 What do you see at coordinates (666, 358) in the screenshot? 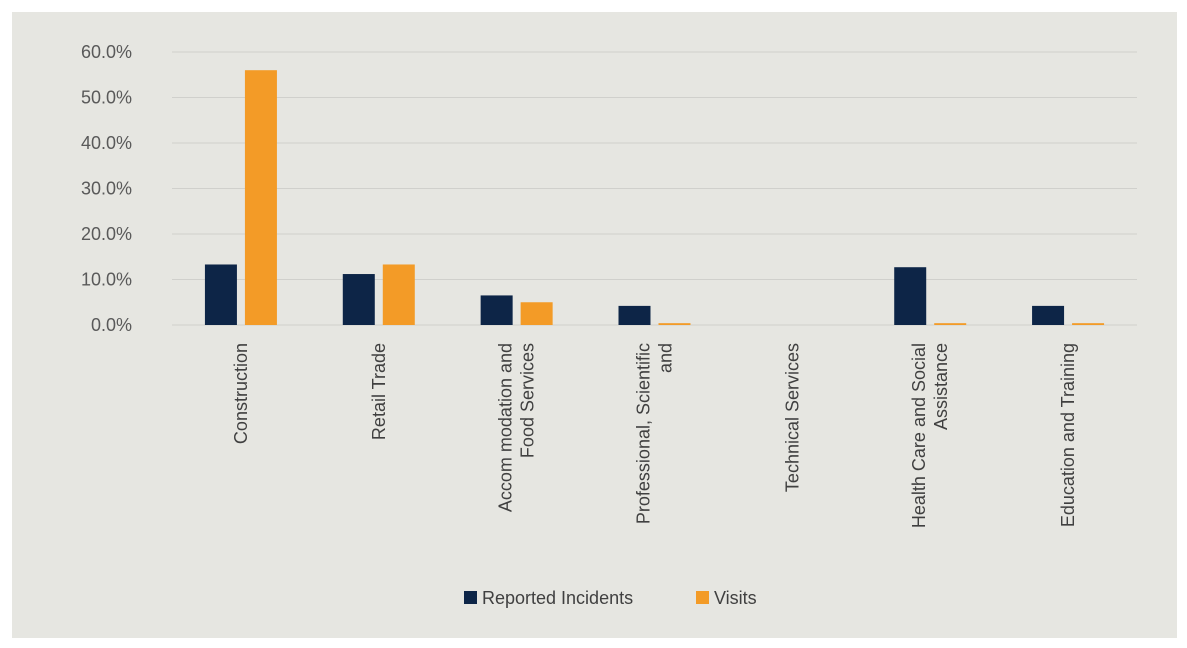
I see `x-category-label: and` at bounding box center [666, 358].